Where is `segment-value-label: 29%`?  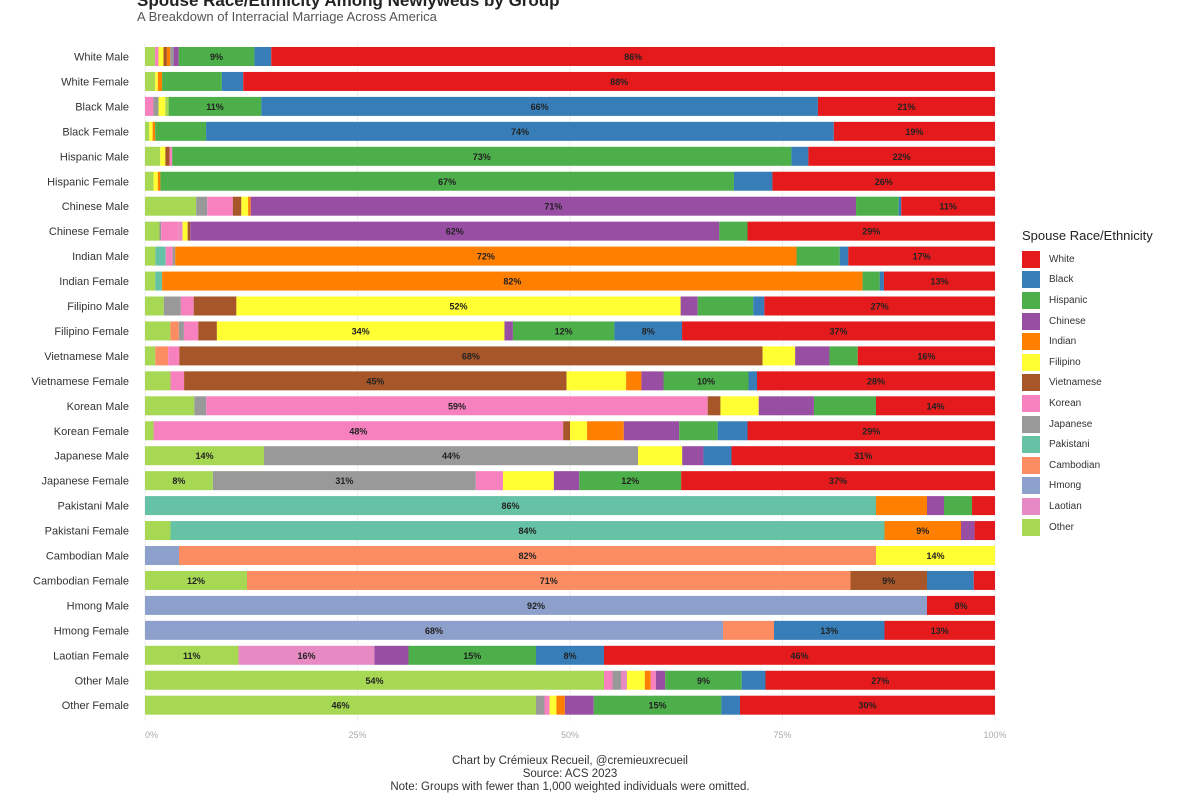 segment-value-label: 29% is located at coordinates (871, 232).